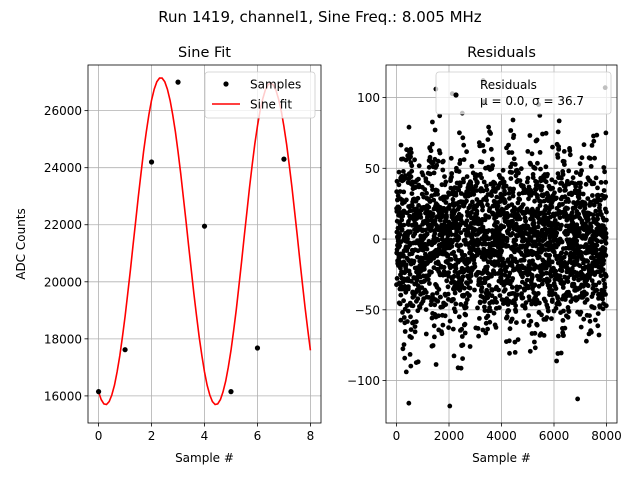 The width and height of the screenshot is (640, 480). What do you see at coordinates (63, 225) in the screenshot?
I see `sine-y-tick-label: 22000` at bounding box center [63, 225].